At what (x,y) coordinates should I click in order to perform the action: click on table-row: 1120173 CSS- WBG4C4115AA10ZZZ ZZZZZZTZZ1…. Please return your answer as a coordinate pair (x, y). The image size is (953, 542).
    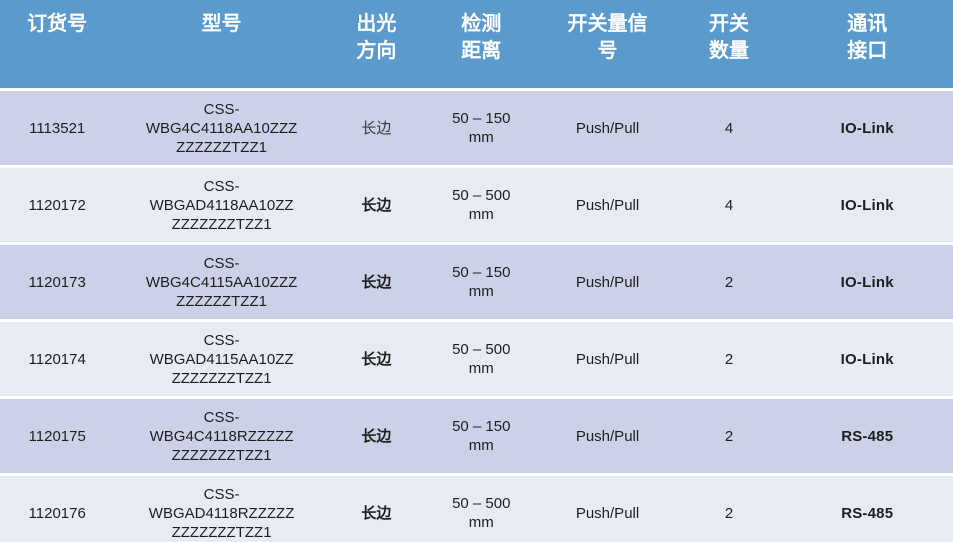
    Looking at the image, I should click on (476, 282).